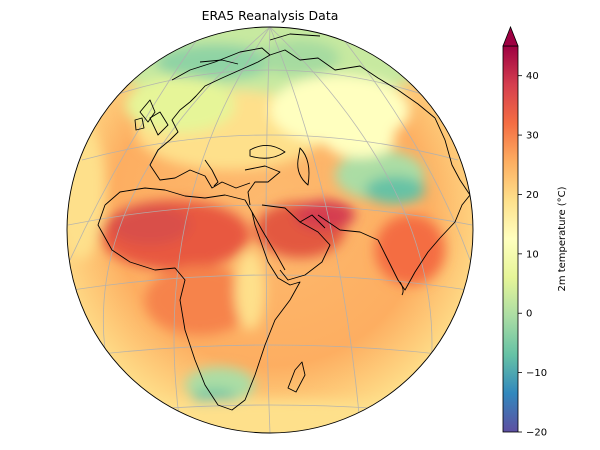  Describe the element at coordinates (532, 195) in the screenshot. I see `colorbar-tick-label: 20` at that location.